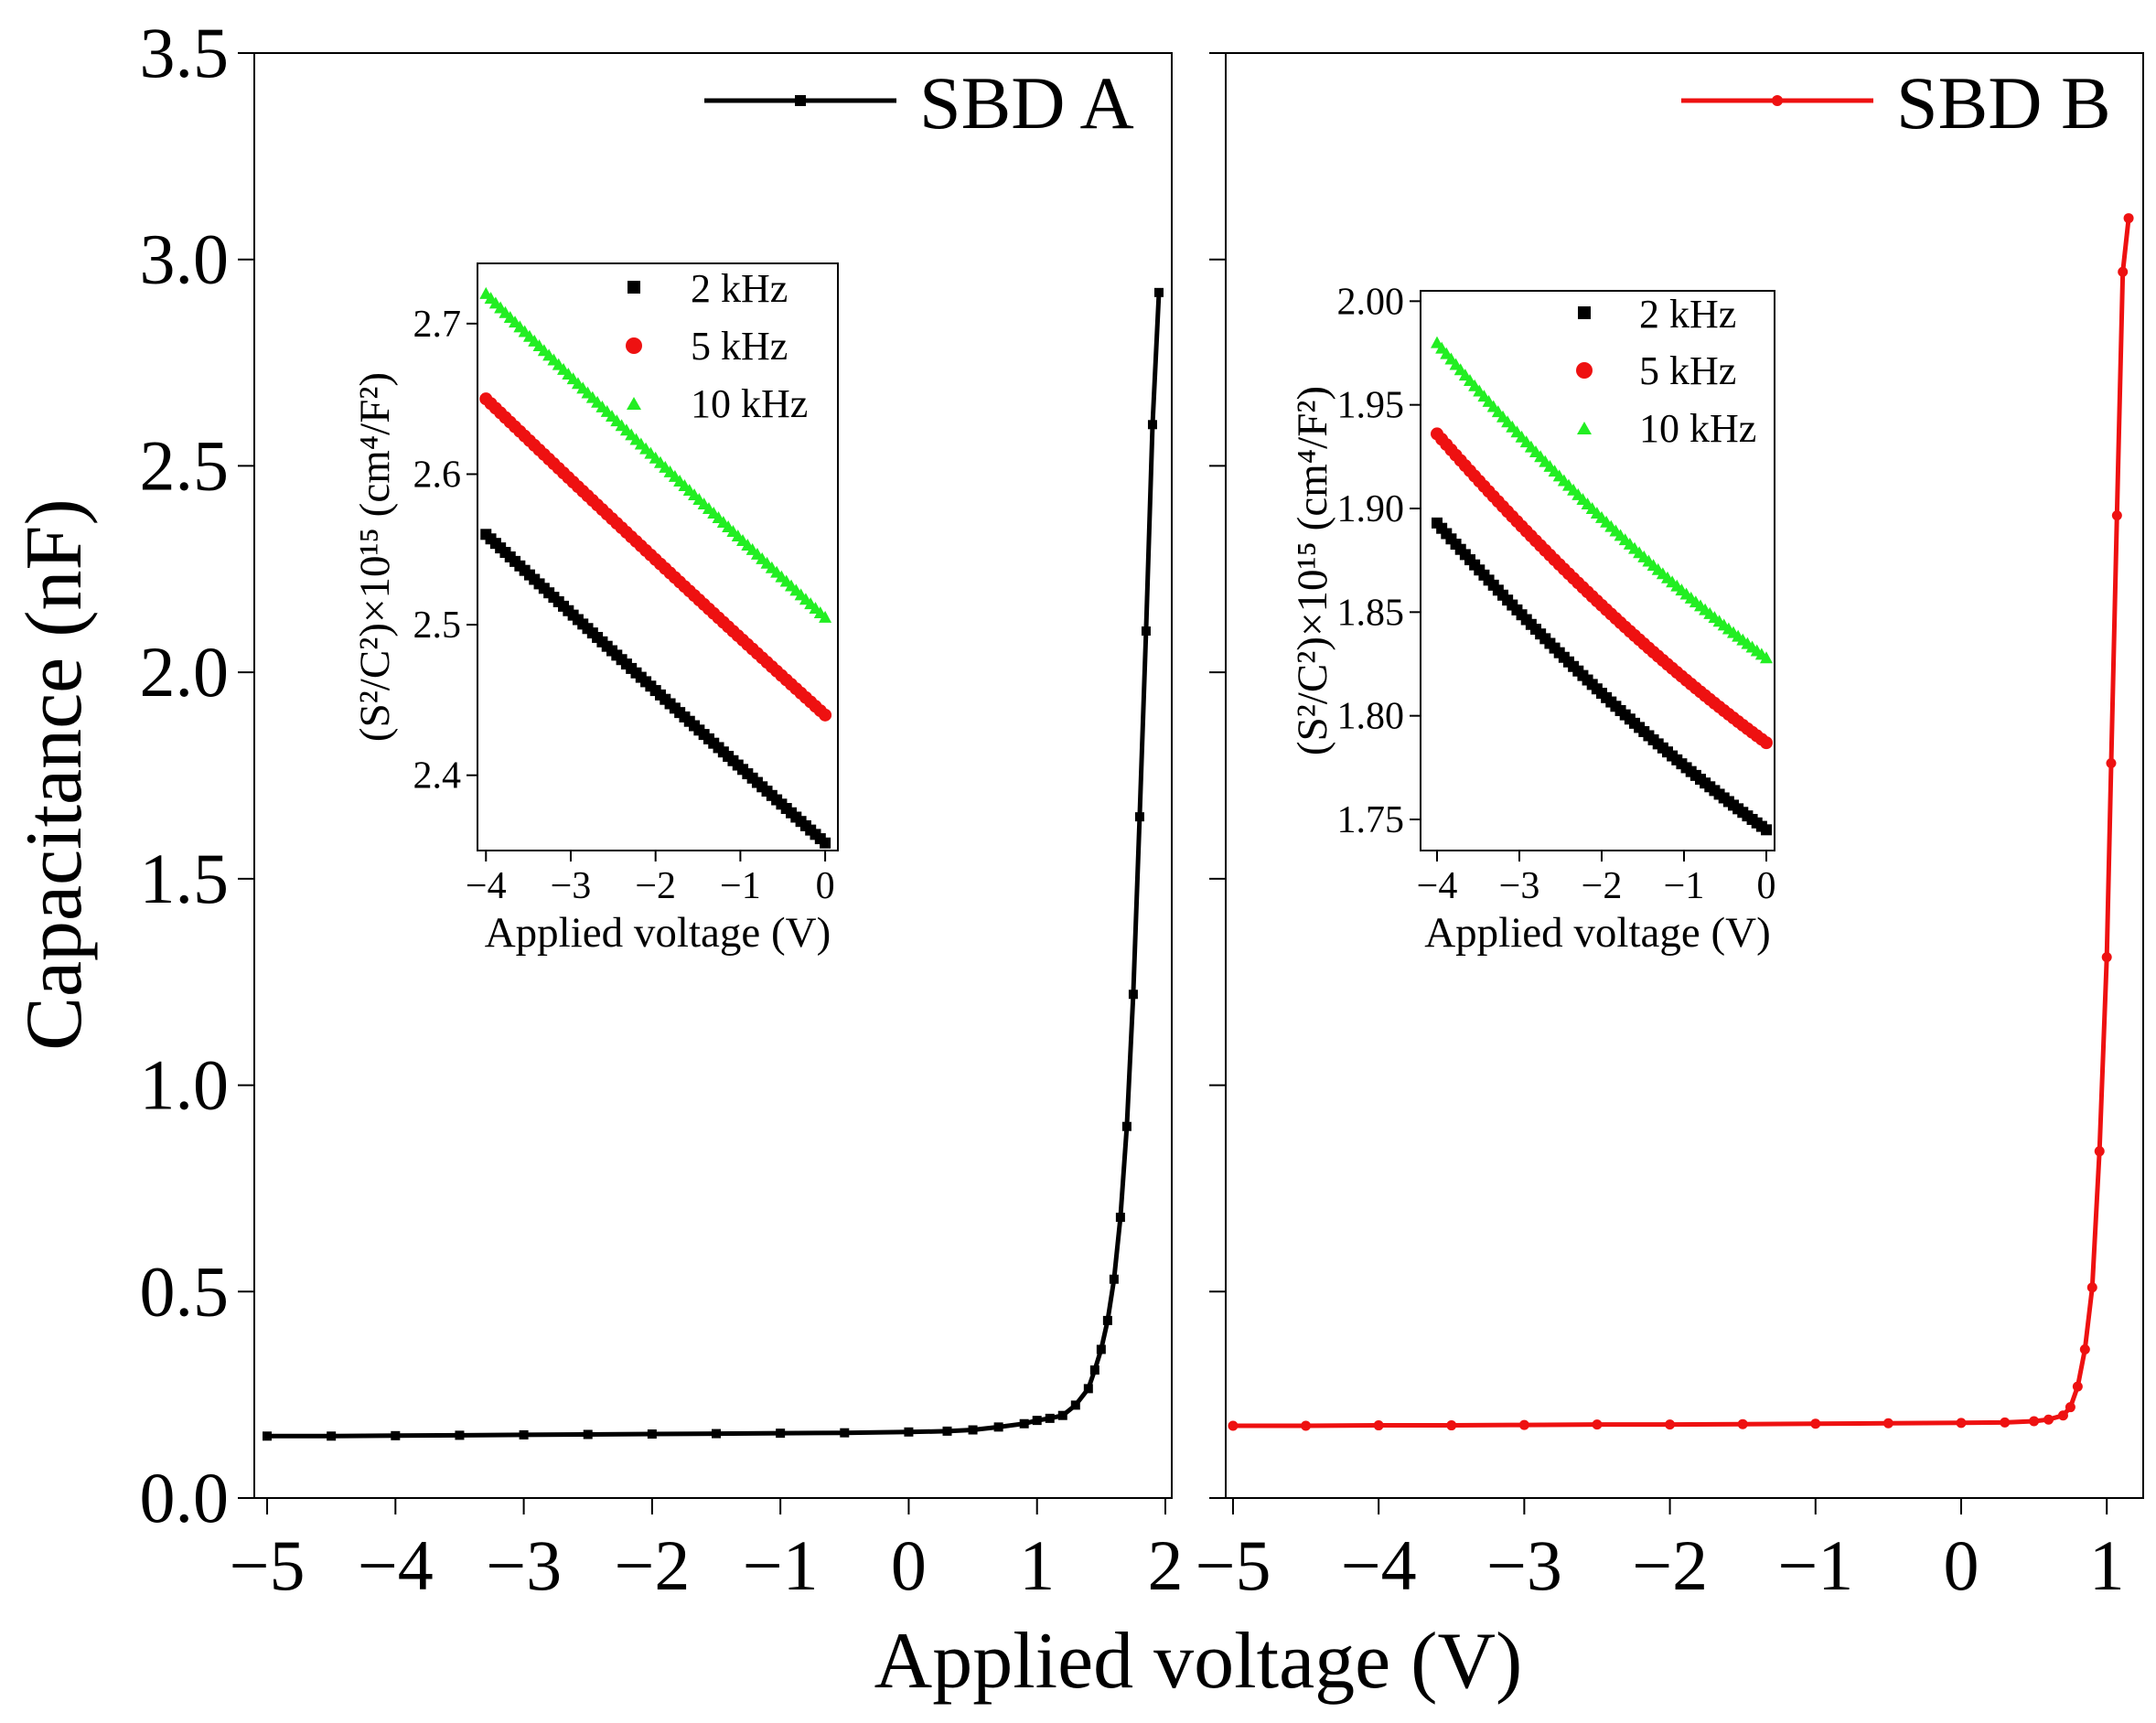  What do you see at coordinates (741, 886) in the screenshot?
I see `inset-left-x-tick-label: −1` at bounding box center [741, 886].